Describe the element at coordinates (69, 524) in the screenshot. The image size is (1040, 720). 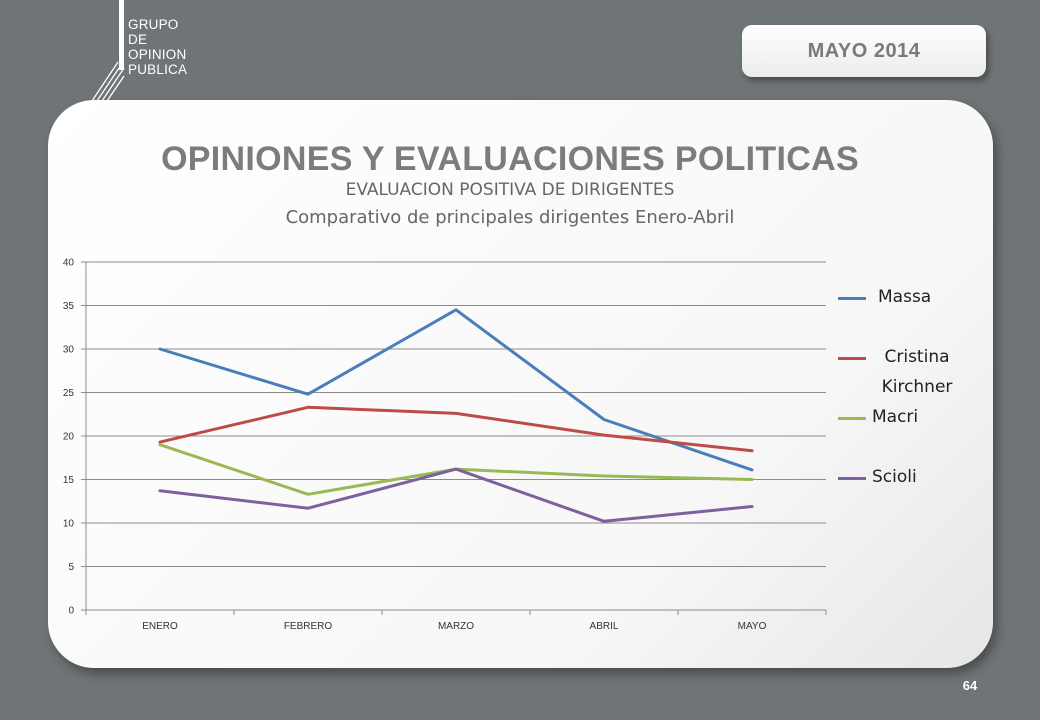
I see `y-tick-label: 10` at that location.